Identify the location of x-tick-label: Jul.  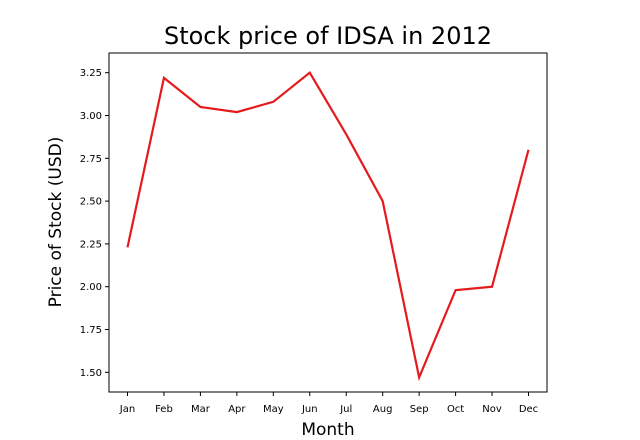
(345, 409).